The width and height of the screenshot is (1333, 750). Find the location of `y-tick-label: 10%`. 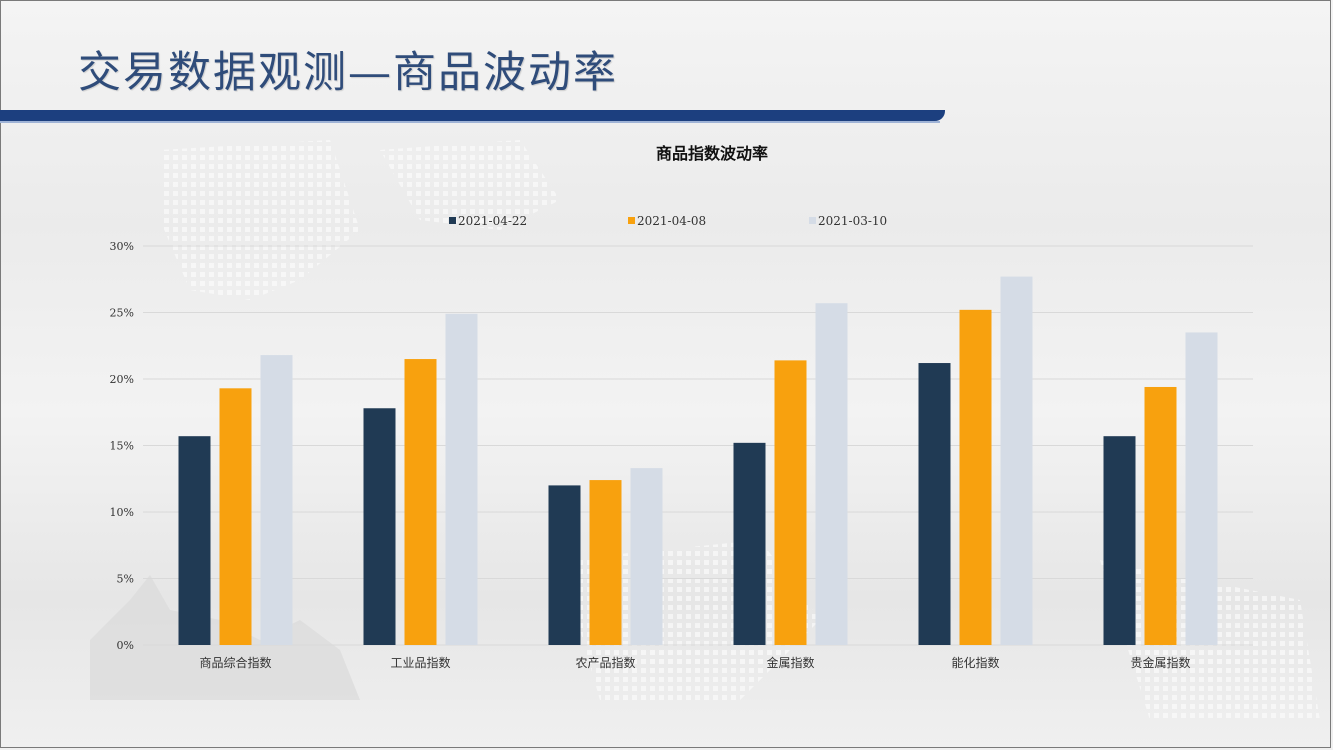

y-tick-label: 10% is located at coordinates (122, 512).